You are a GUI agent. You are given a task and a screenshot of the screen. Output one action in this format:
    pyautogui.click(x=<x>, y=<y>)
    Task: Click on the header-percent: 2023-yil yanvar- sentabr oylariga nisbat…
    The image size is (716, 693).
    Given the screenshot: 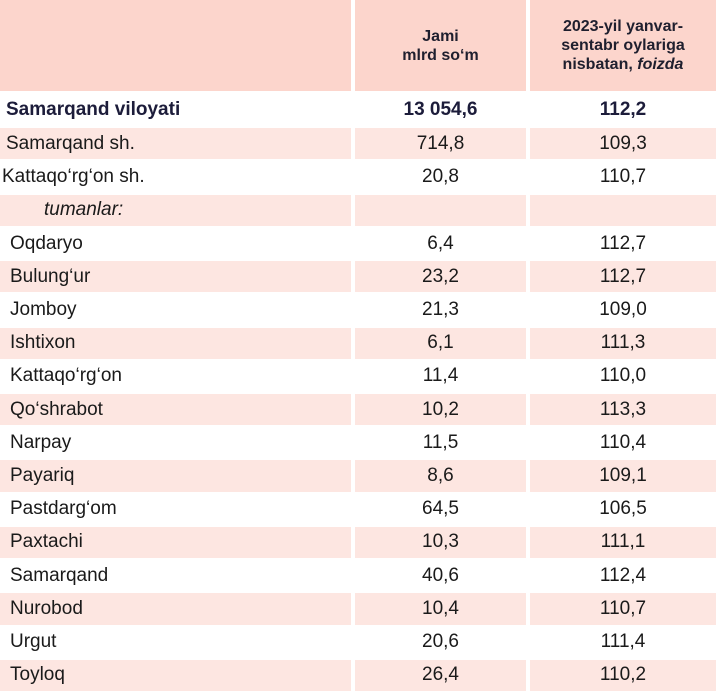 What is the action you would take?
    pyautogui.click(x=622, y=46)
    